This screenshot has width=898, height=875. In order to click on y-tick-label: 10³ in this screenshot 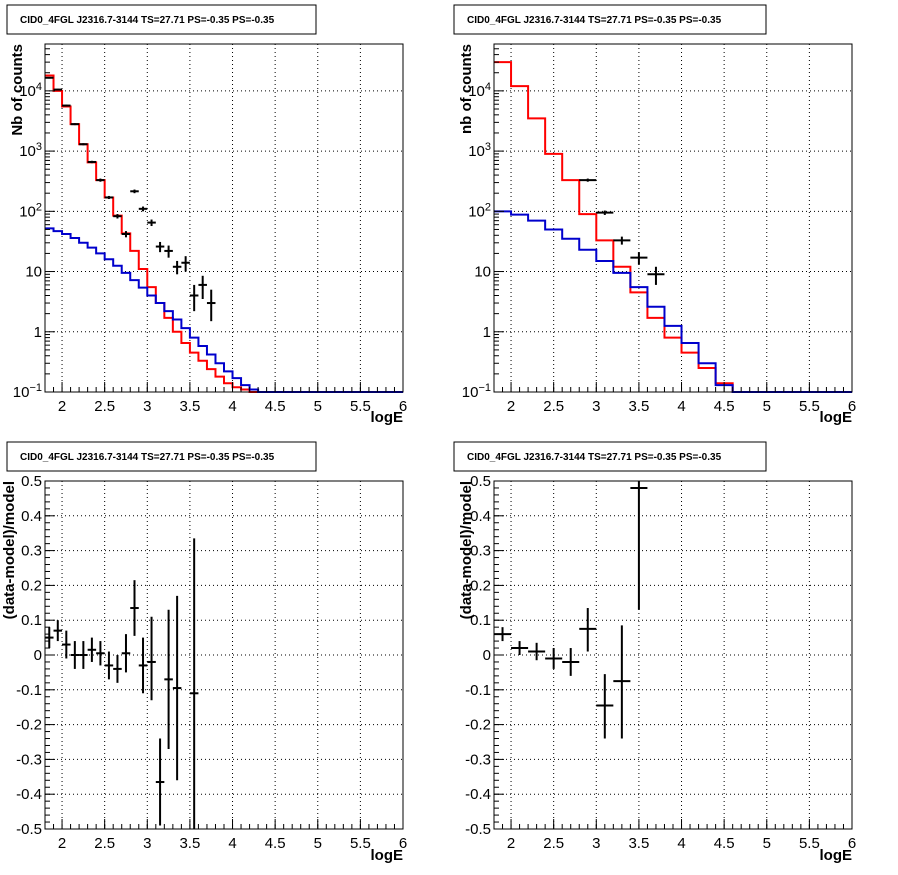, I will do `click(479, 150)`.